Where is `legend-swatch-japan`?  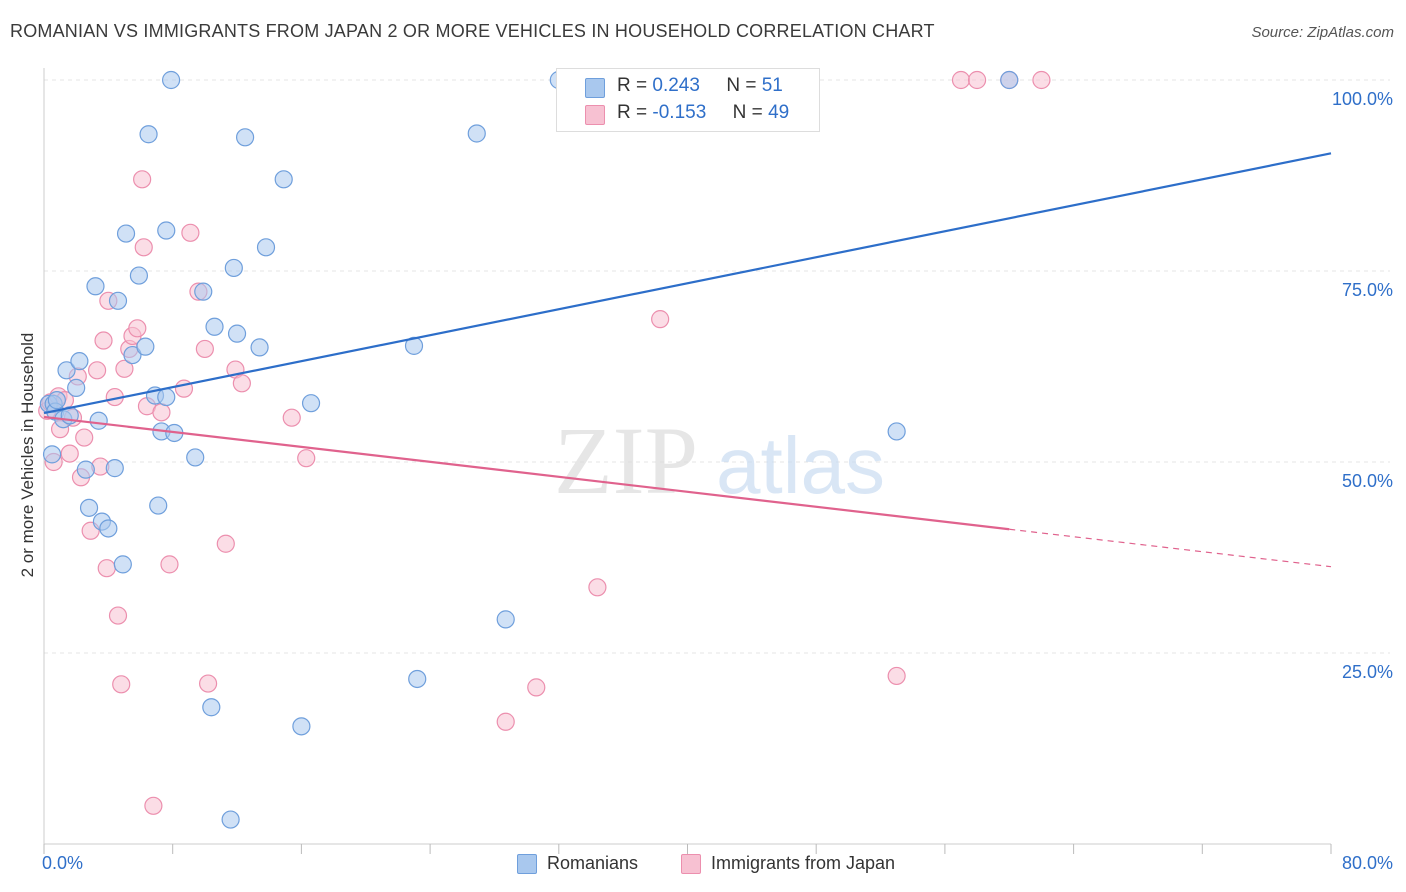
legend-swatch-japan is located at coordinates (595, 115).